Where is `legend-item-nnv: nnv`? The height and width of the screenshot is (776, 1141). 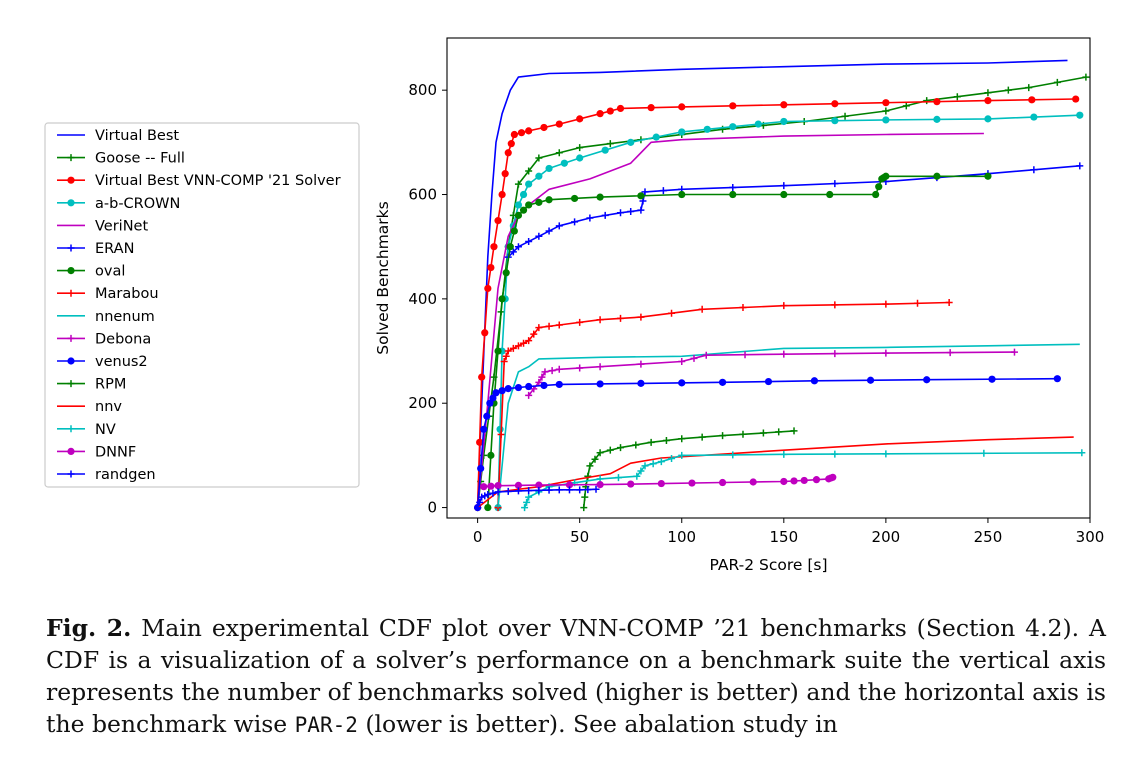
legend-item-nnv: nnv is located at coordinates (89, 407).